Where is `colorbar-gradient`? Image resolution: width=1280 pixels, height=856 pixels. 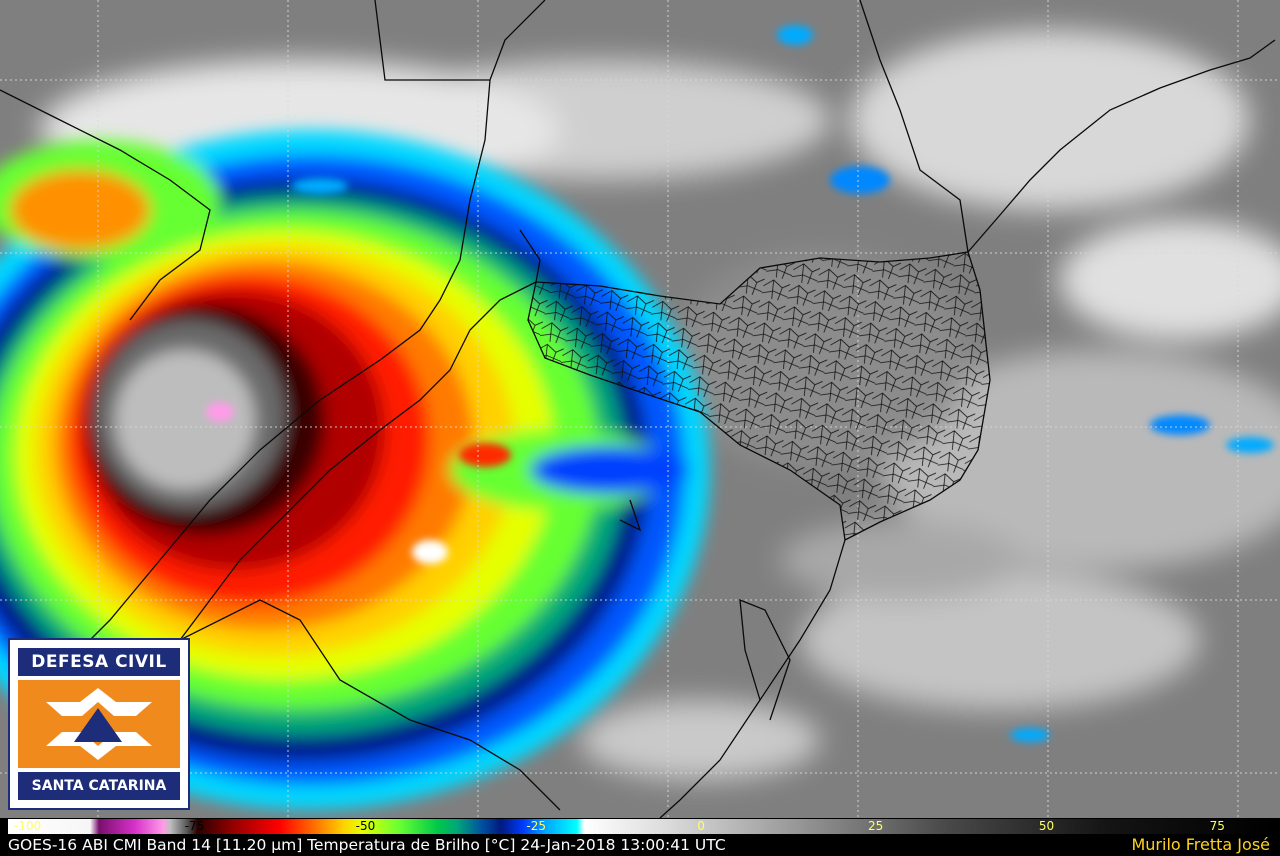
colorbar-gradient is located at coordinates (640, 826).